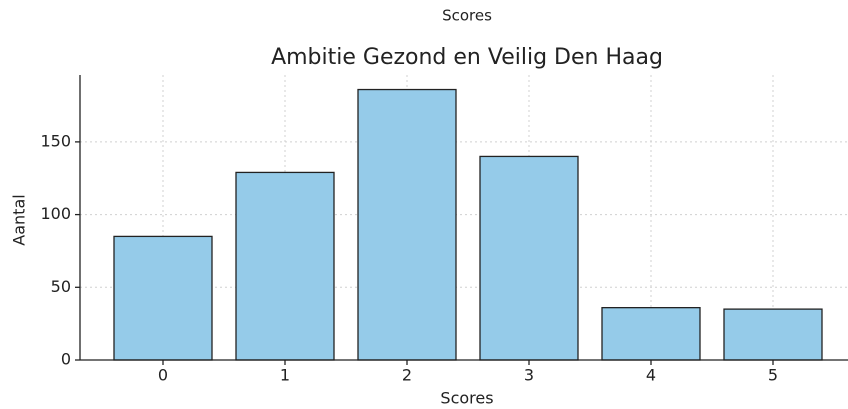  I want to click on cropped-label: Scores, so click(467, 16).